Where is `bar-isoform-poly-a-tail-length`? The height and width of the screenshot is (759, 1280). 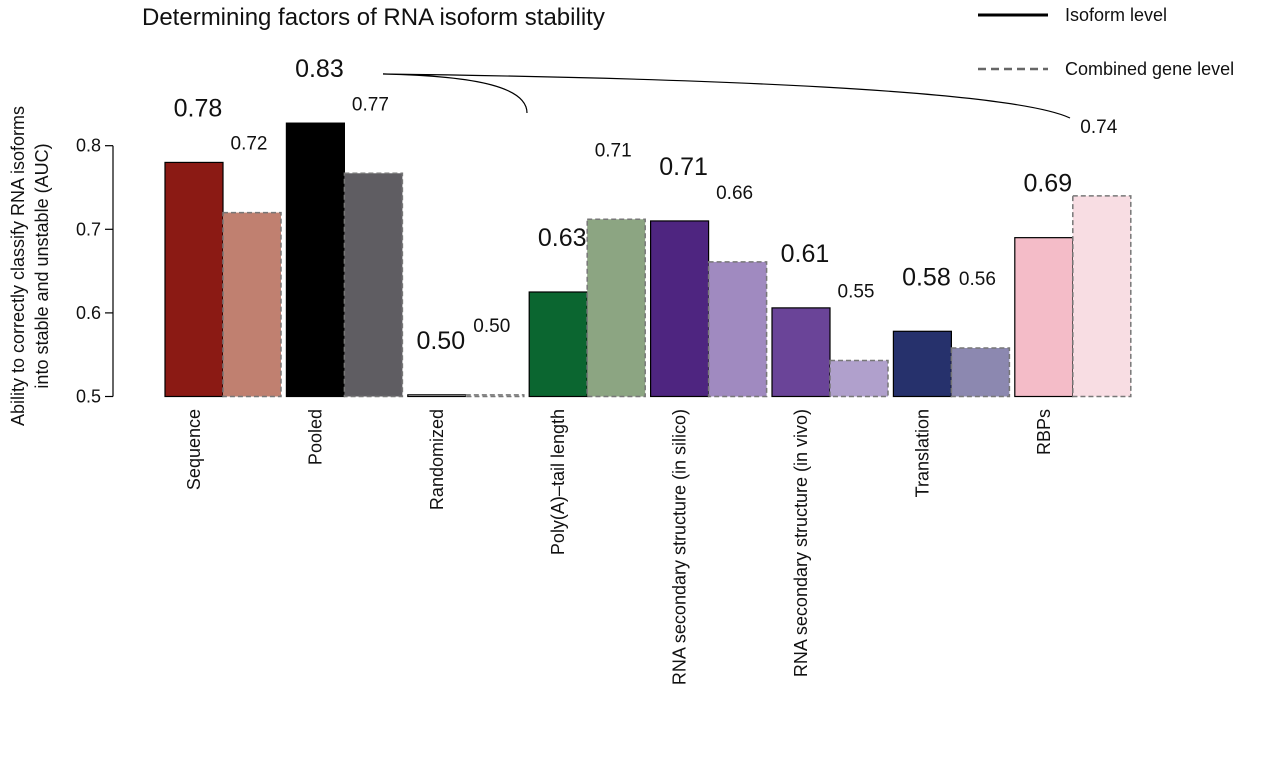
bar-isoform-poly-a-tail-length is located at coordinates (558, 344).